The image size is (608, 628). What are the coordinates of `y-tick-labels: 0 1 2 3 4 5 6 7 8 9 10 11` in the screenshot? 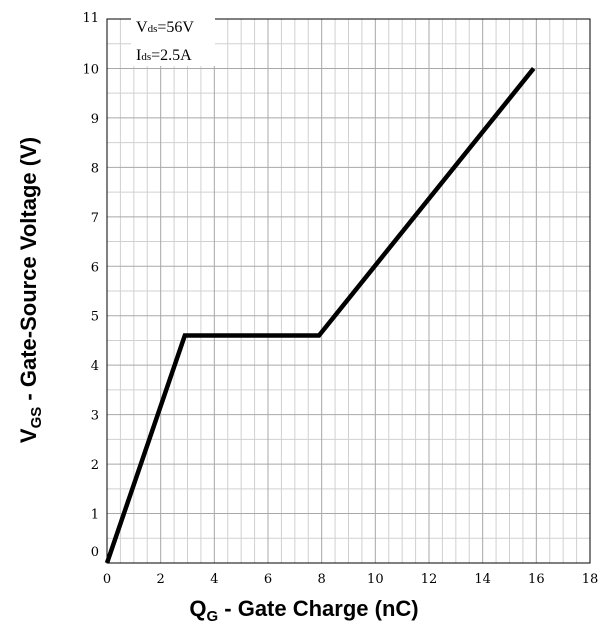 It's located at (90, 285).